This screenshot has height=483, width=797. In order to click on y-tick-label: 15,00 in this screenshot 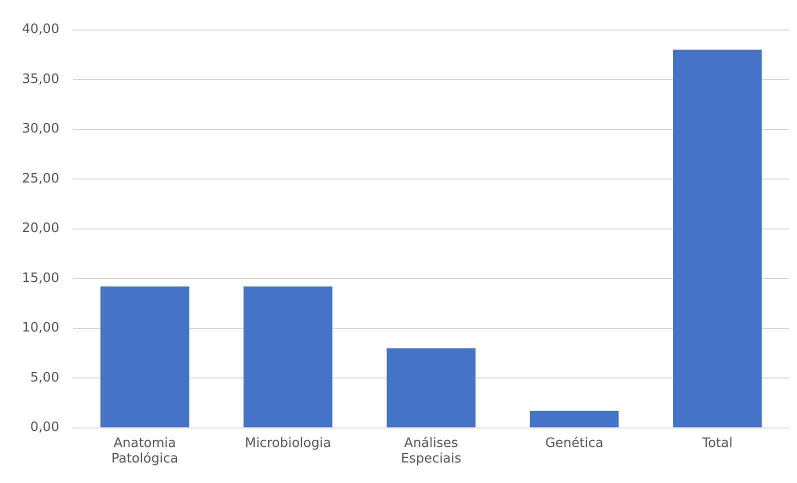, I will do `click(41, 278)`.